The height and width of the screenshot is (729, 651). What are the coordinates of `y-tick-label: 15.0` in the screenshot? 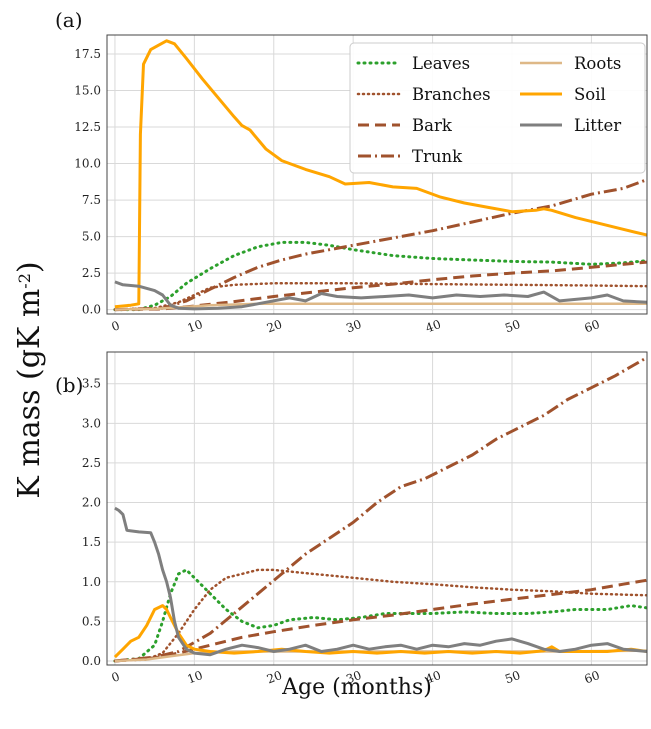 It's located at (87, 91).